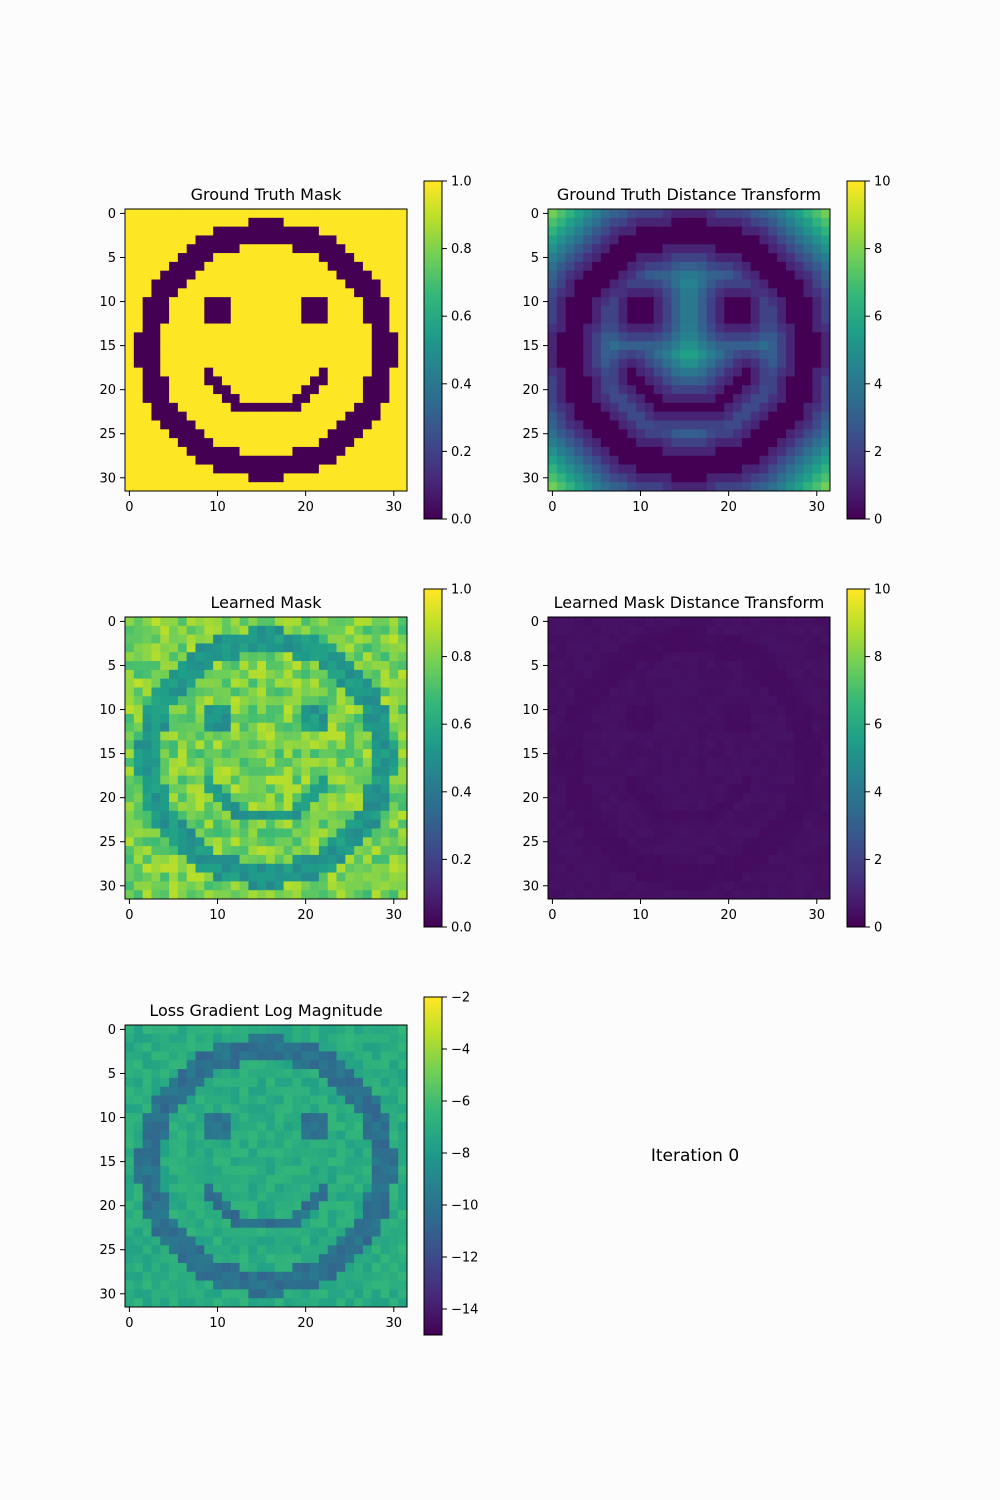  Describe the element at coordinates (107, 754) in the screenshot. I see `y-tick-label: 15` at that location.